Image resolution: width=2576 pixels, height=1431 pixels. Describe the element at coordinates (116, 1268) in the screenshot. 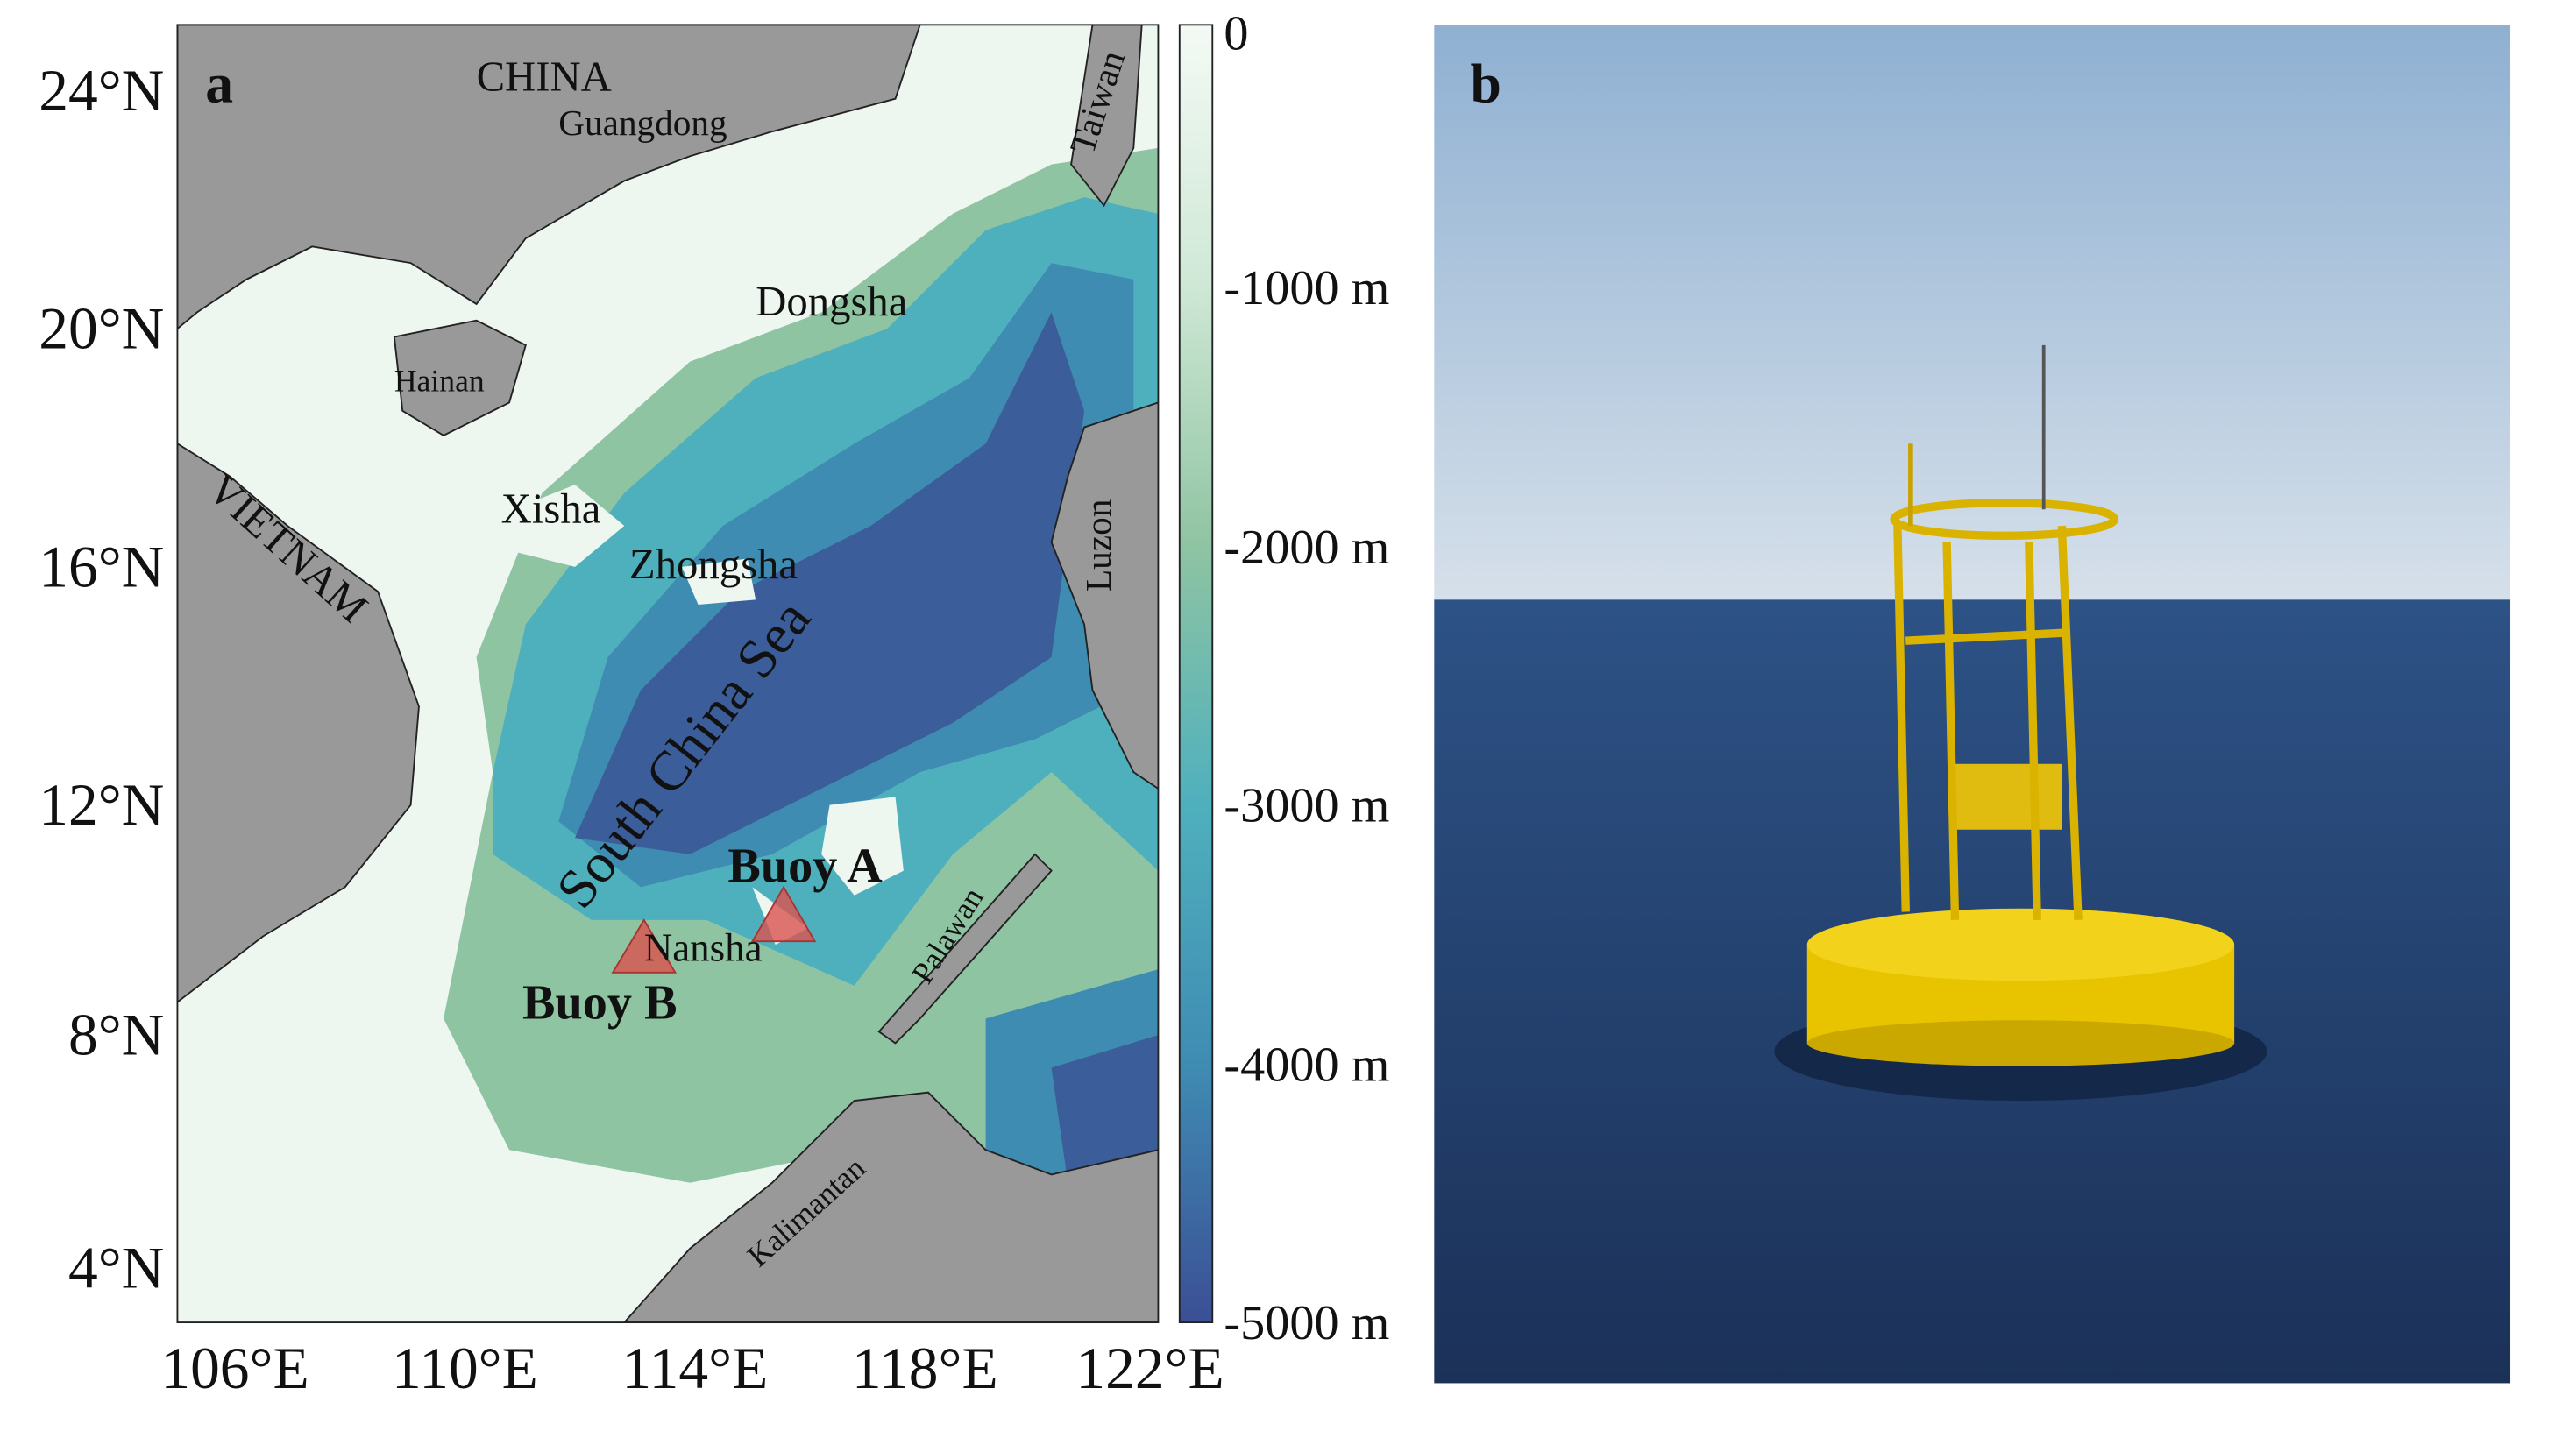

I see `lat-tick: 4°N` at that location.